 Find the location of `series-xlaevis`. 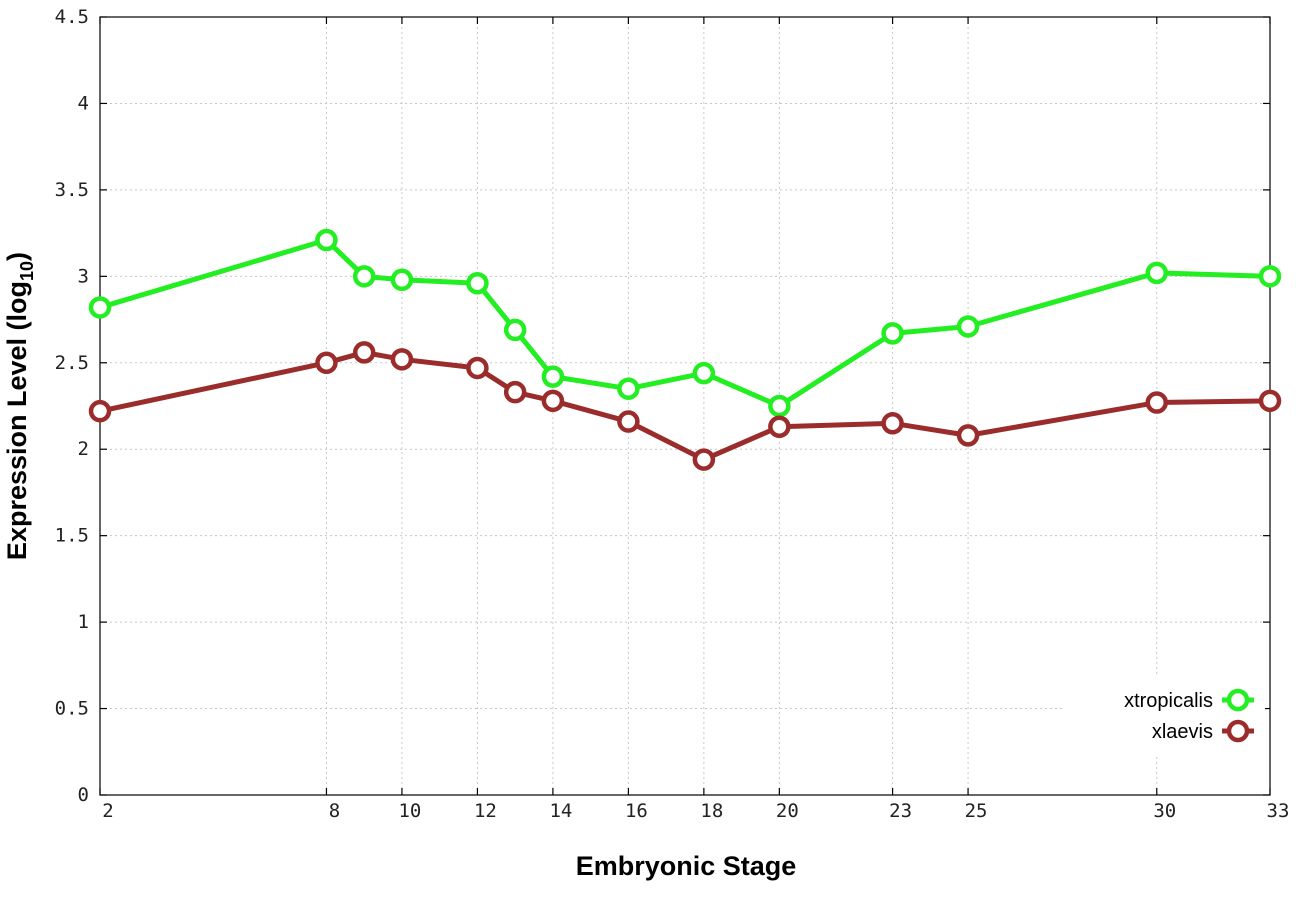

series-xlaevis is located at coordinates (685, 406).